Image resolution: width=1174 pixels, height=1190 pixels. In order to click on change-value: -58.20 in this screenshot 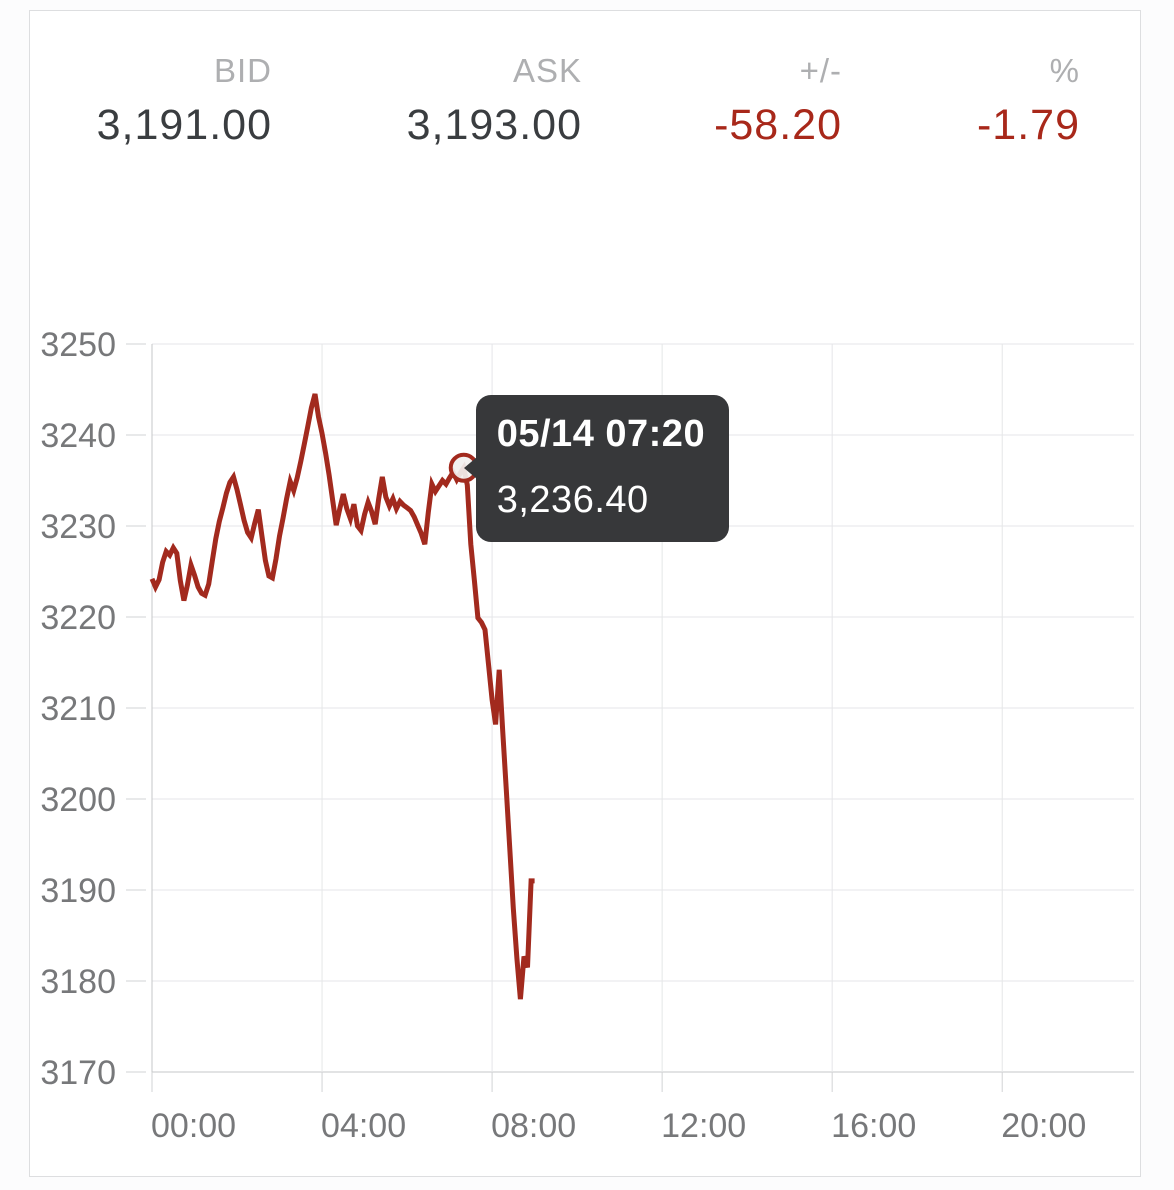, I will do `click(778, 125)`.